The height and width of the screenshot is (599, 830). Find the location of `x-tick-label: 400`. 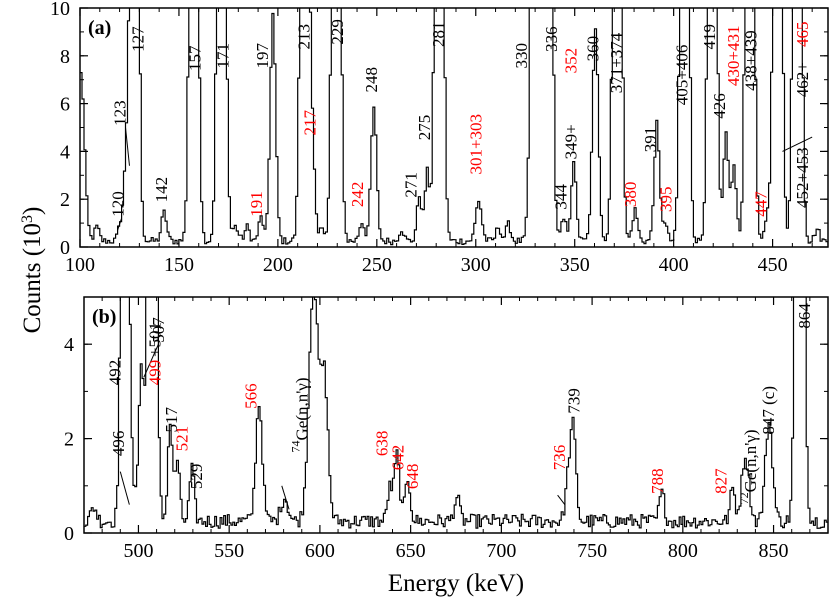

x-tick-label: 400 is located at coordinates (674, 265).